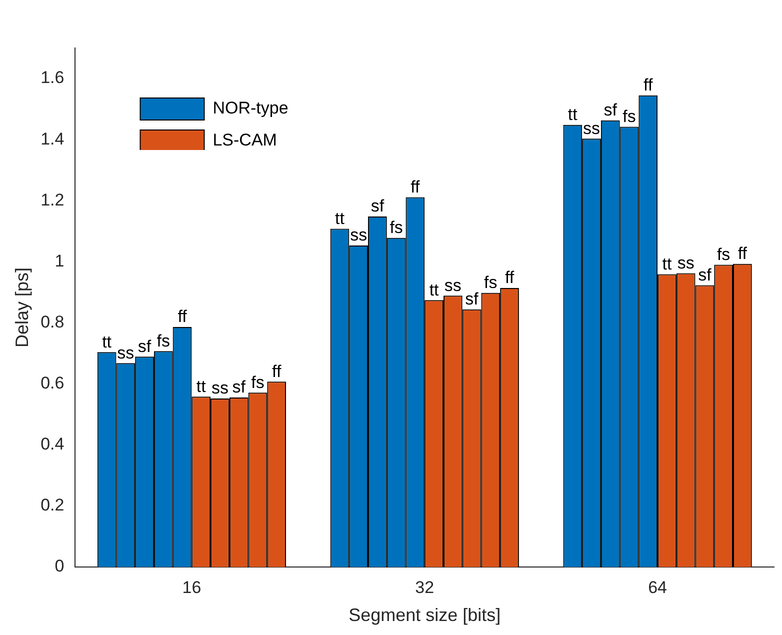 The width and height of the screenshot is (782, 635). Describe the element at coordinates (52, 444) in the screenshot. I see `y-tick-label: 0.4` at that location.